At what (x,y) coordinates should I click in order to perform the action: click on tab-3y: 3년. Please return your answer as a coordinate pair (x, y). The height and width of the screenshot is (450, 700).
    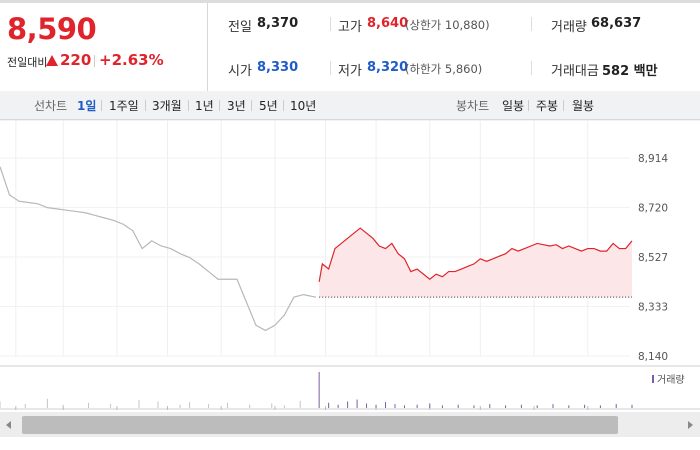
    Looking at the image, I should click on (236, 106).